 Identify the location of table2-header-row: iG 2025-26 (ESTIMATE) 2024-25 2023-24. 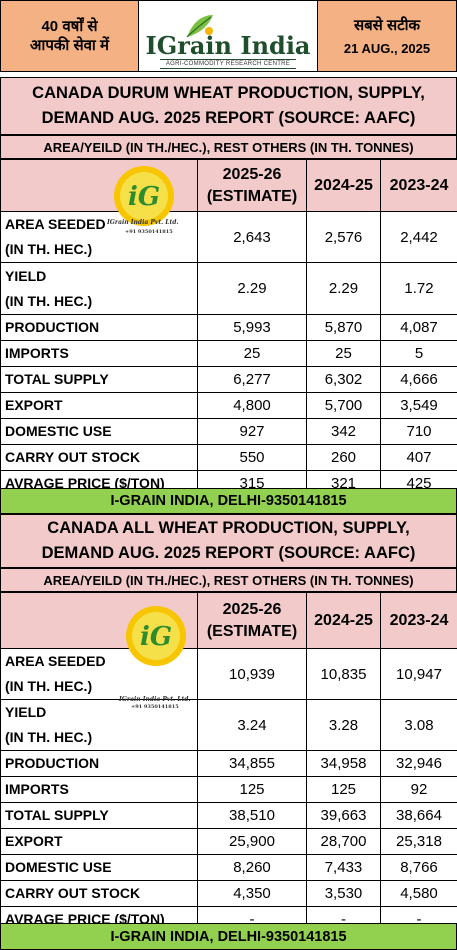
(228, 629).